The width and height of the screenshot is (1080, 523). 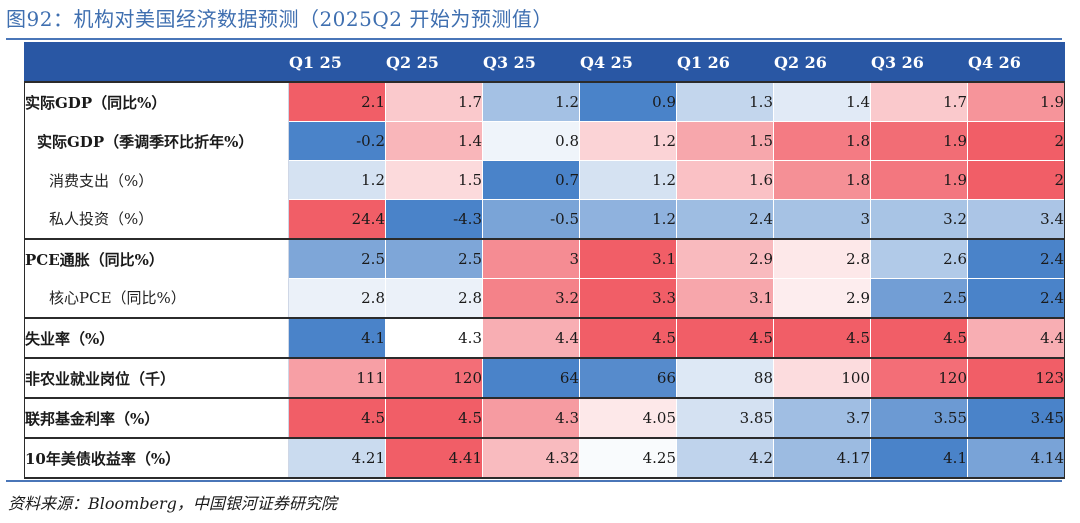 What do you see at coordinates (628, 101) in the screenshot?
I see `value-cell: 0.9` at bounding box center [628, 101].